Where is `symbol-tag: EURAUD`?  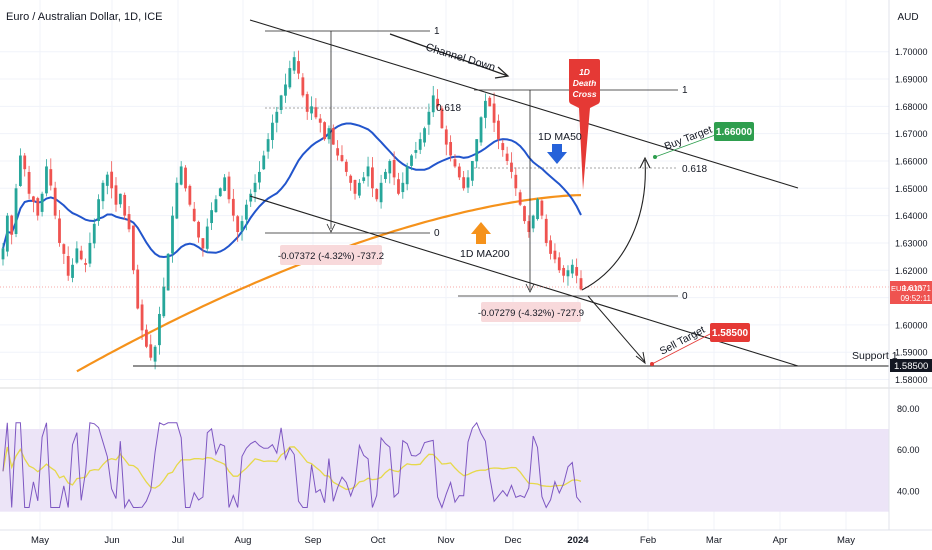 symbol-tag: EURAUD is located at coordinates (907, 288).